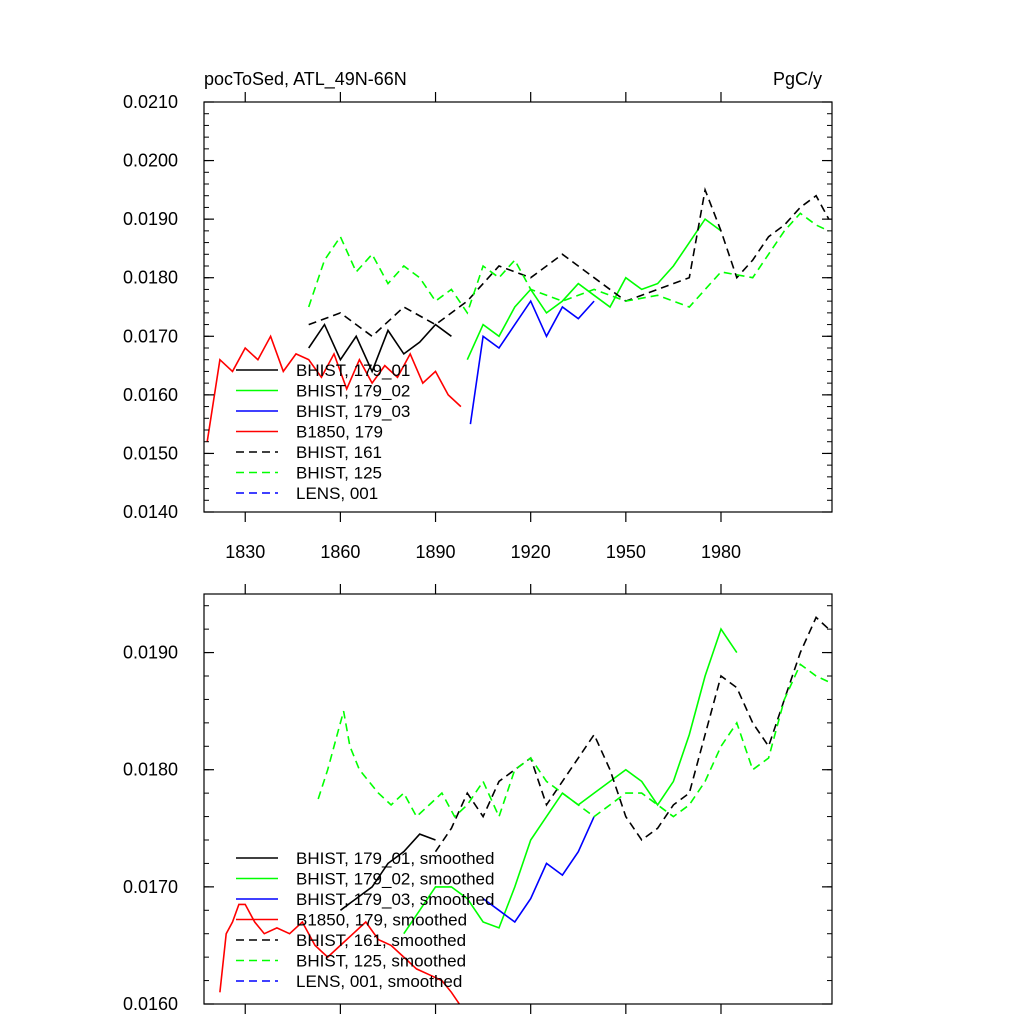  What do you see at coordinates (531, 552) in the screenshot?
I see `x-tick-label: 1920` at bounding box center [531, 552].